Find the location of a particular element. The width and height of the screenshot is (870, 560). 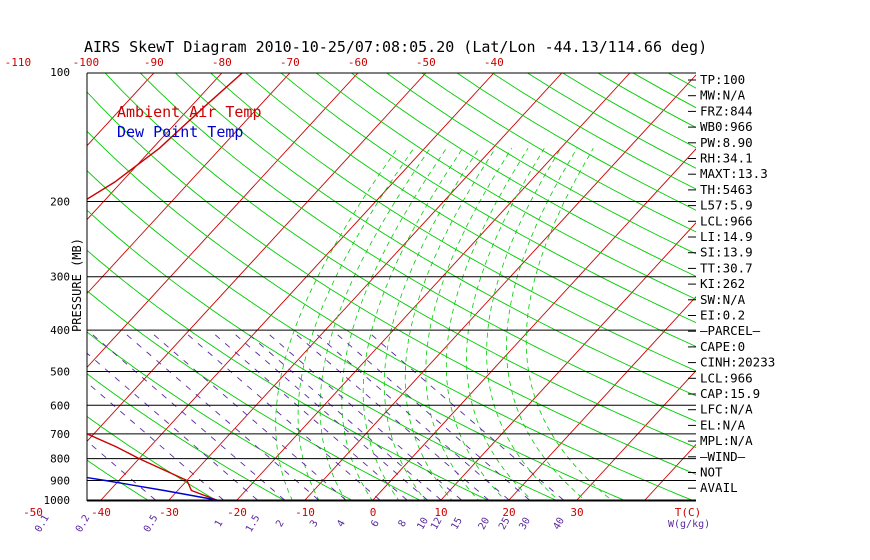

index-value: RH:34.1 is located at coordinates (726, 158).